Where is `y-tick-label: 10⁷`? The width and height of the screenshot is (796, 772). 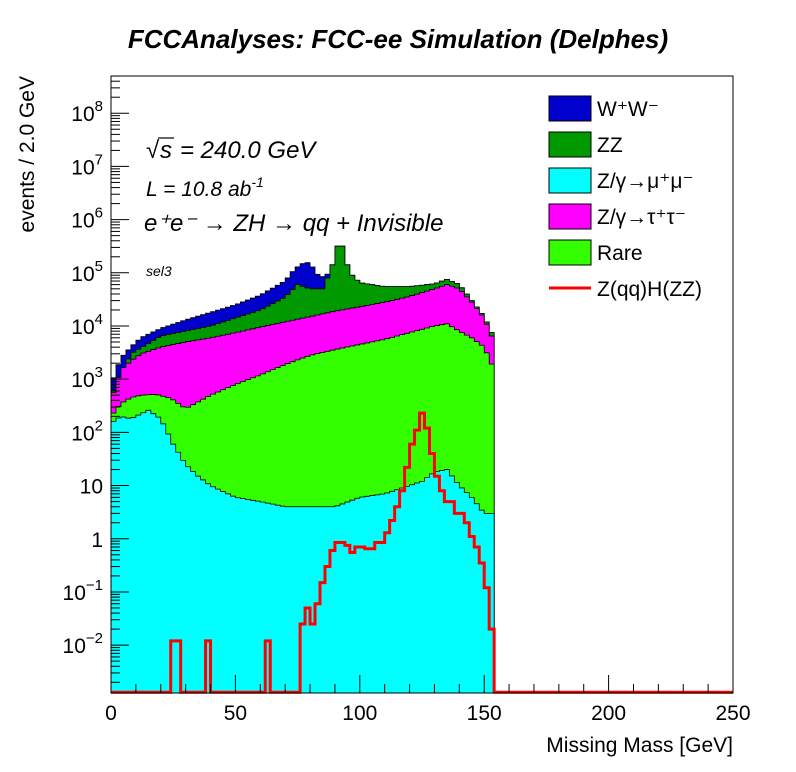
y-tick-label: 10⁷ is located at coordinates (87, 165).